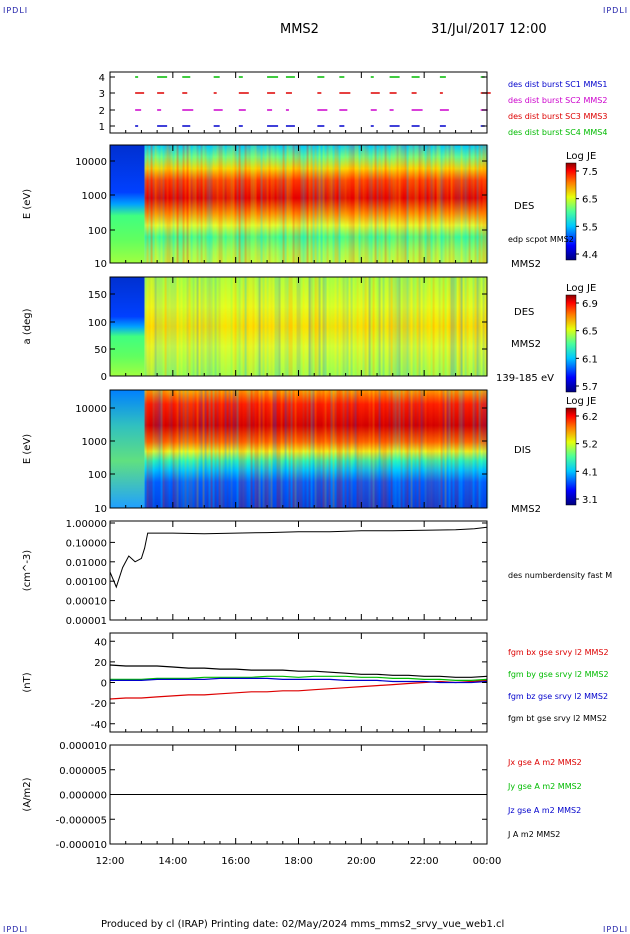  Describe the element at coordinates (533, 834) in the screenshot. I see `current-legend-entry: J A m2 MMS2` at that location.